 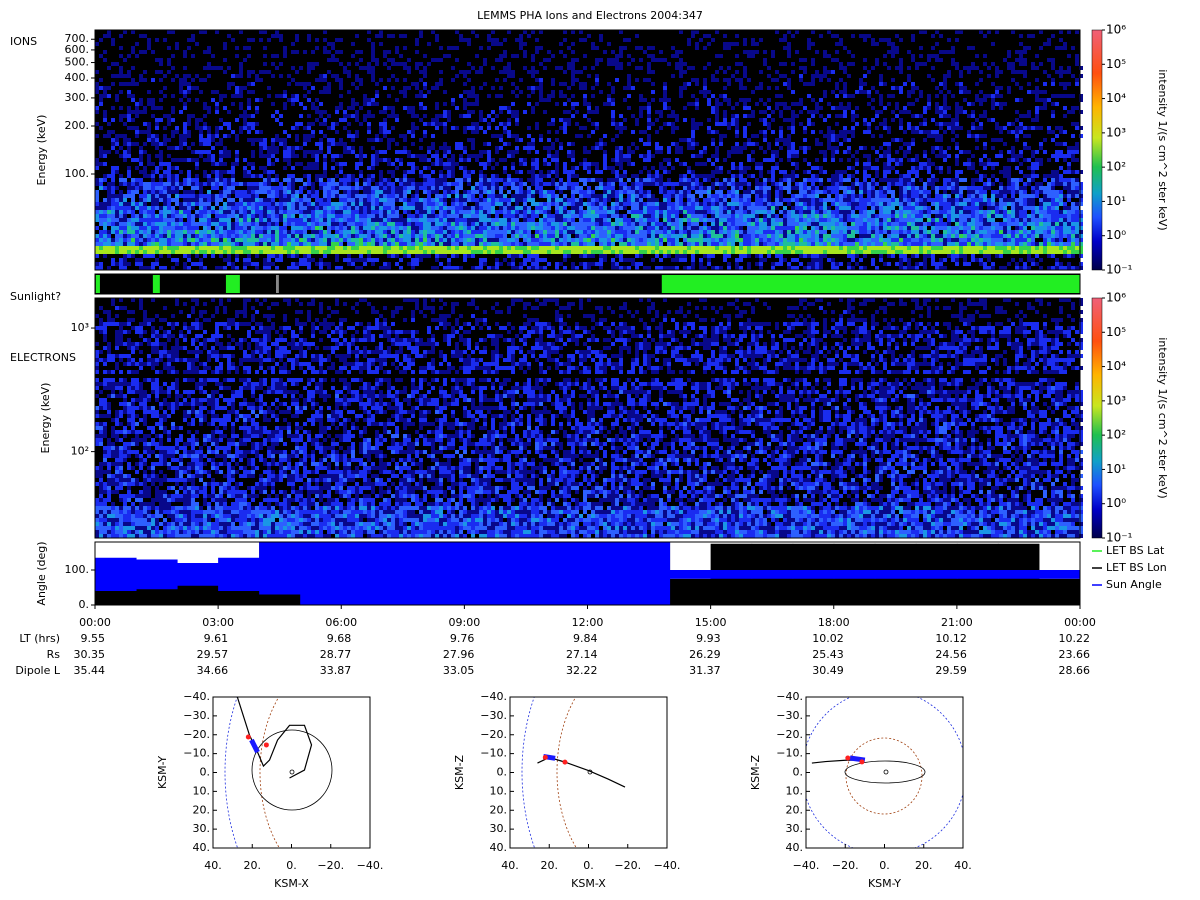 I want to click on panel-label: IONS, so click(x=23, y=41).